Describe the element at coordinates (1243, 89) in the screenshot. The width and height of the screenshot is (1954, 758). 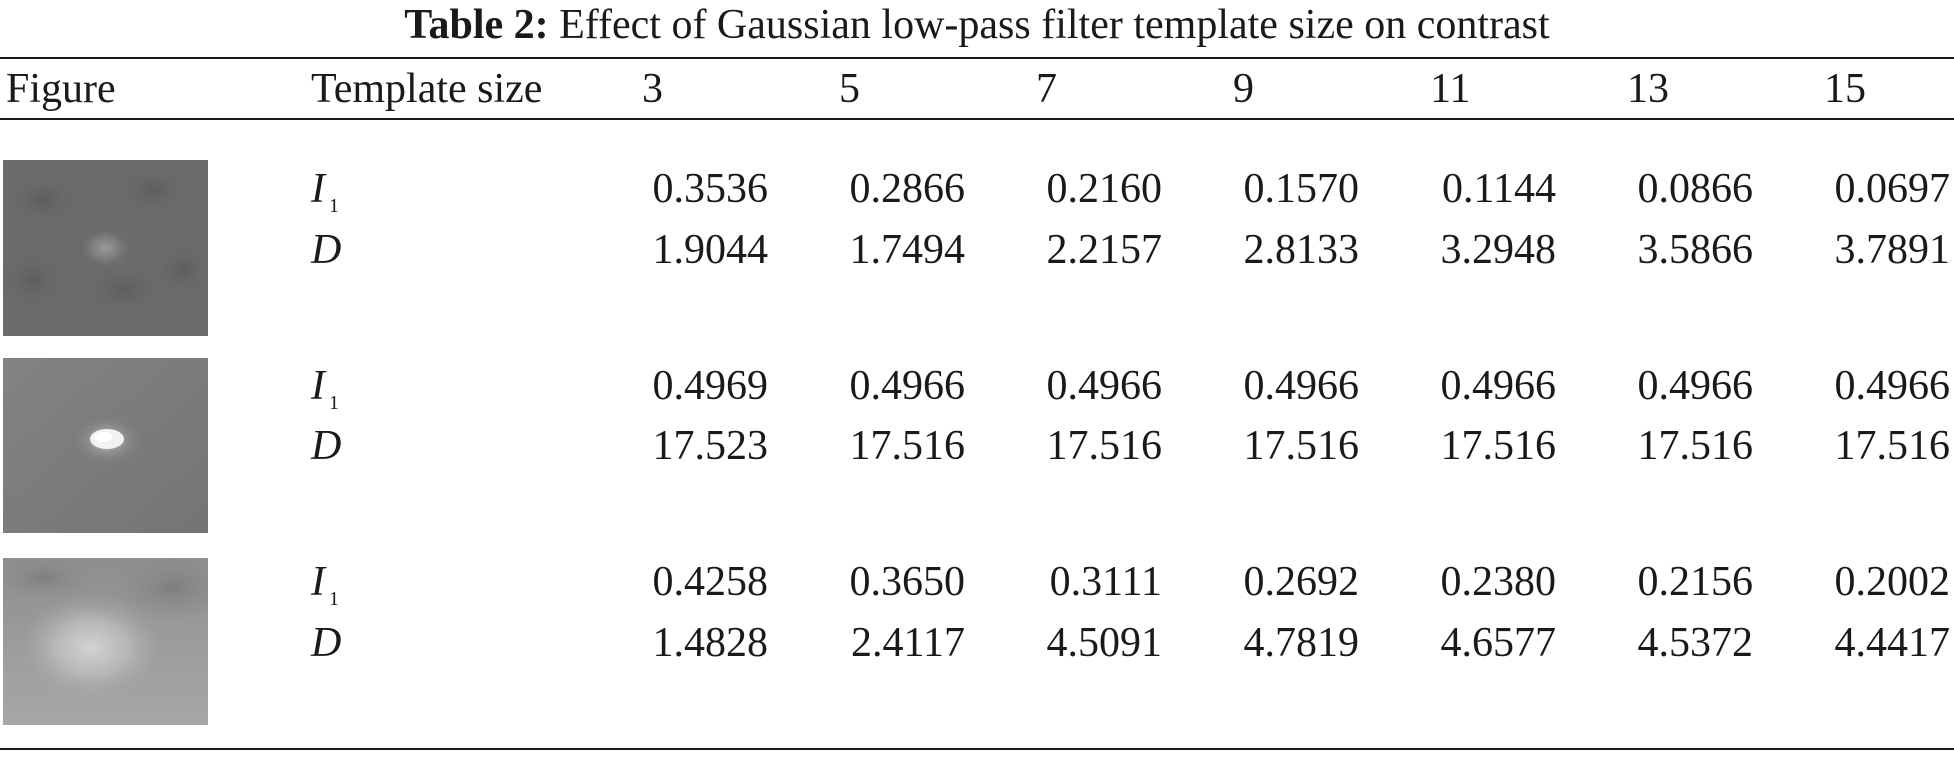
I see `header-size-9: 9` at that location.